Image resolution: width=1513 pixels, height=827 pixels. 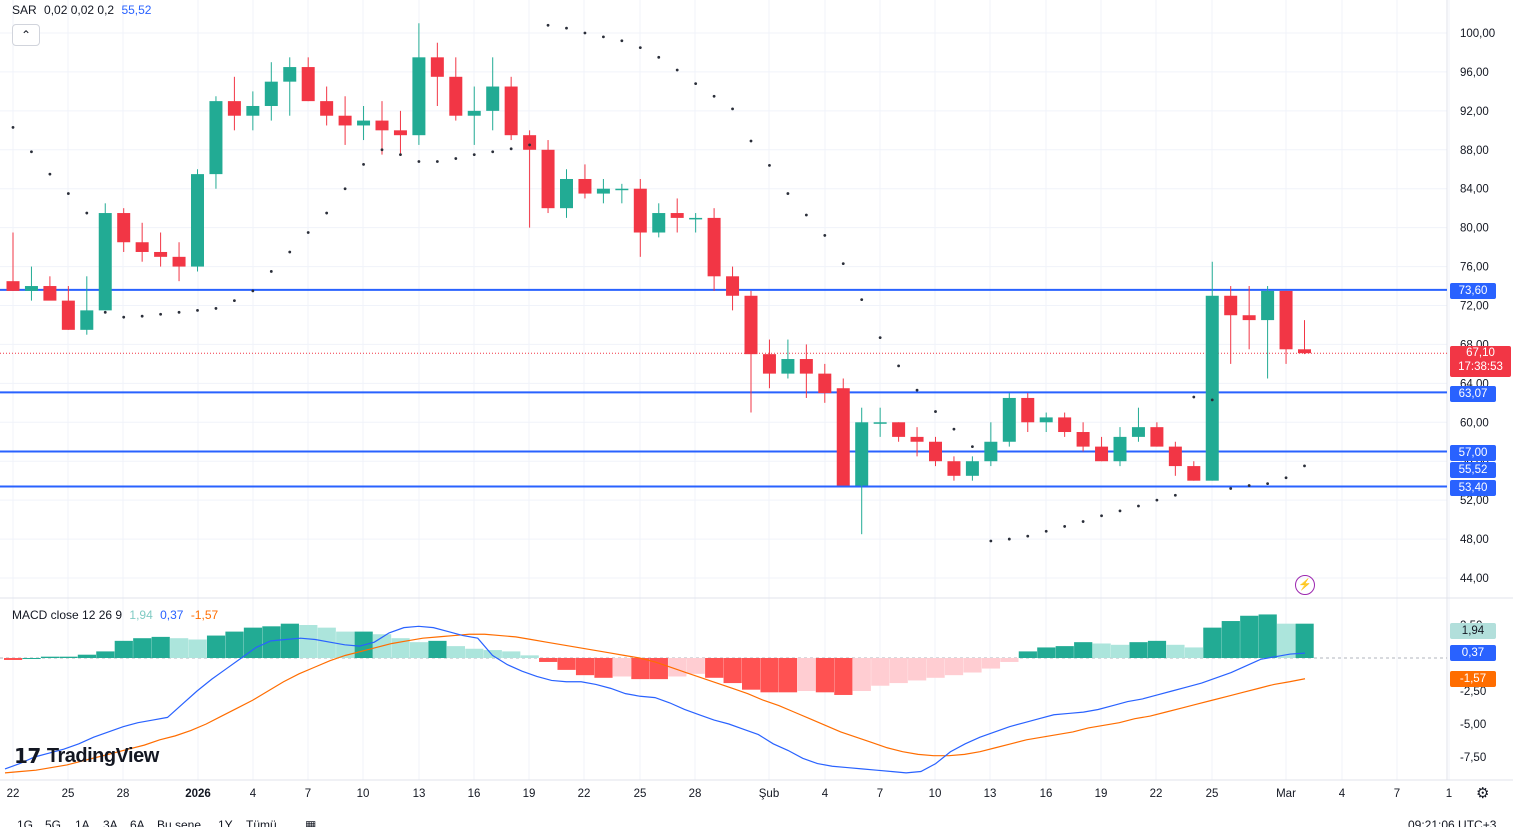 I want to click on calendar-icon: ▦, so click(x=311, y=822).